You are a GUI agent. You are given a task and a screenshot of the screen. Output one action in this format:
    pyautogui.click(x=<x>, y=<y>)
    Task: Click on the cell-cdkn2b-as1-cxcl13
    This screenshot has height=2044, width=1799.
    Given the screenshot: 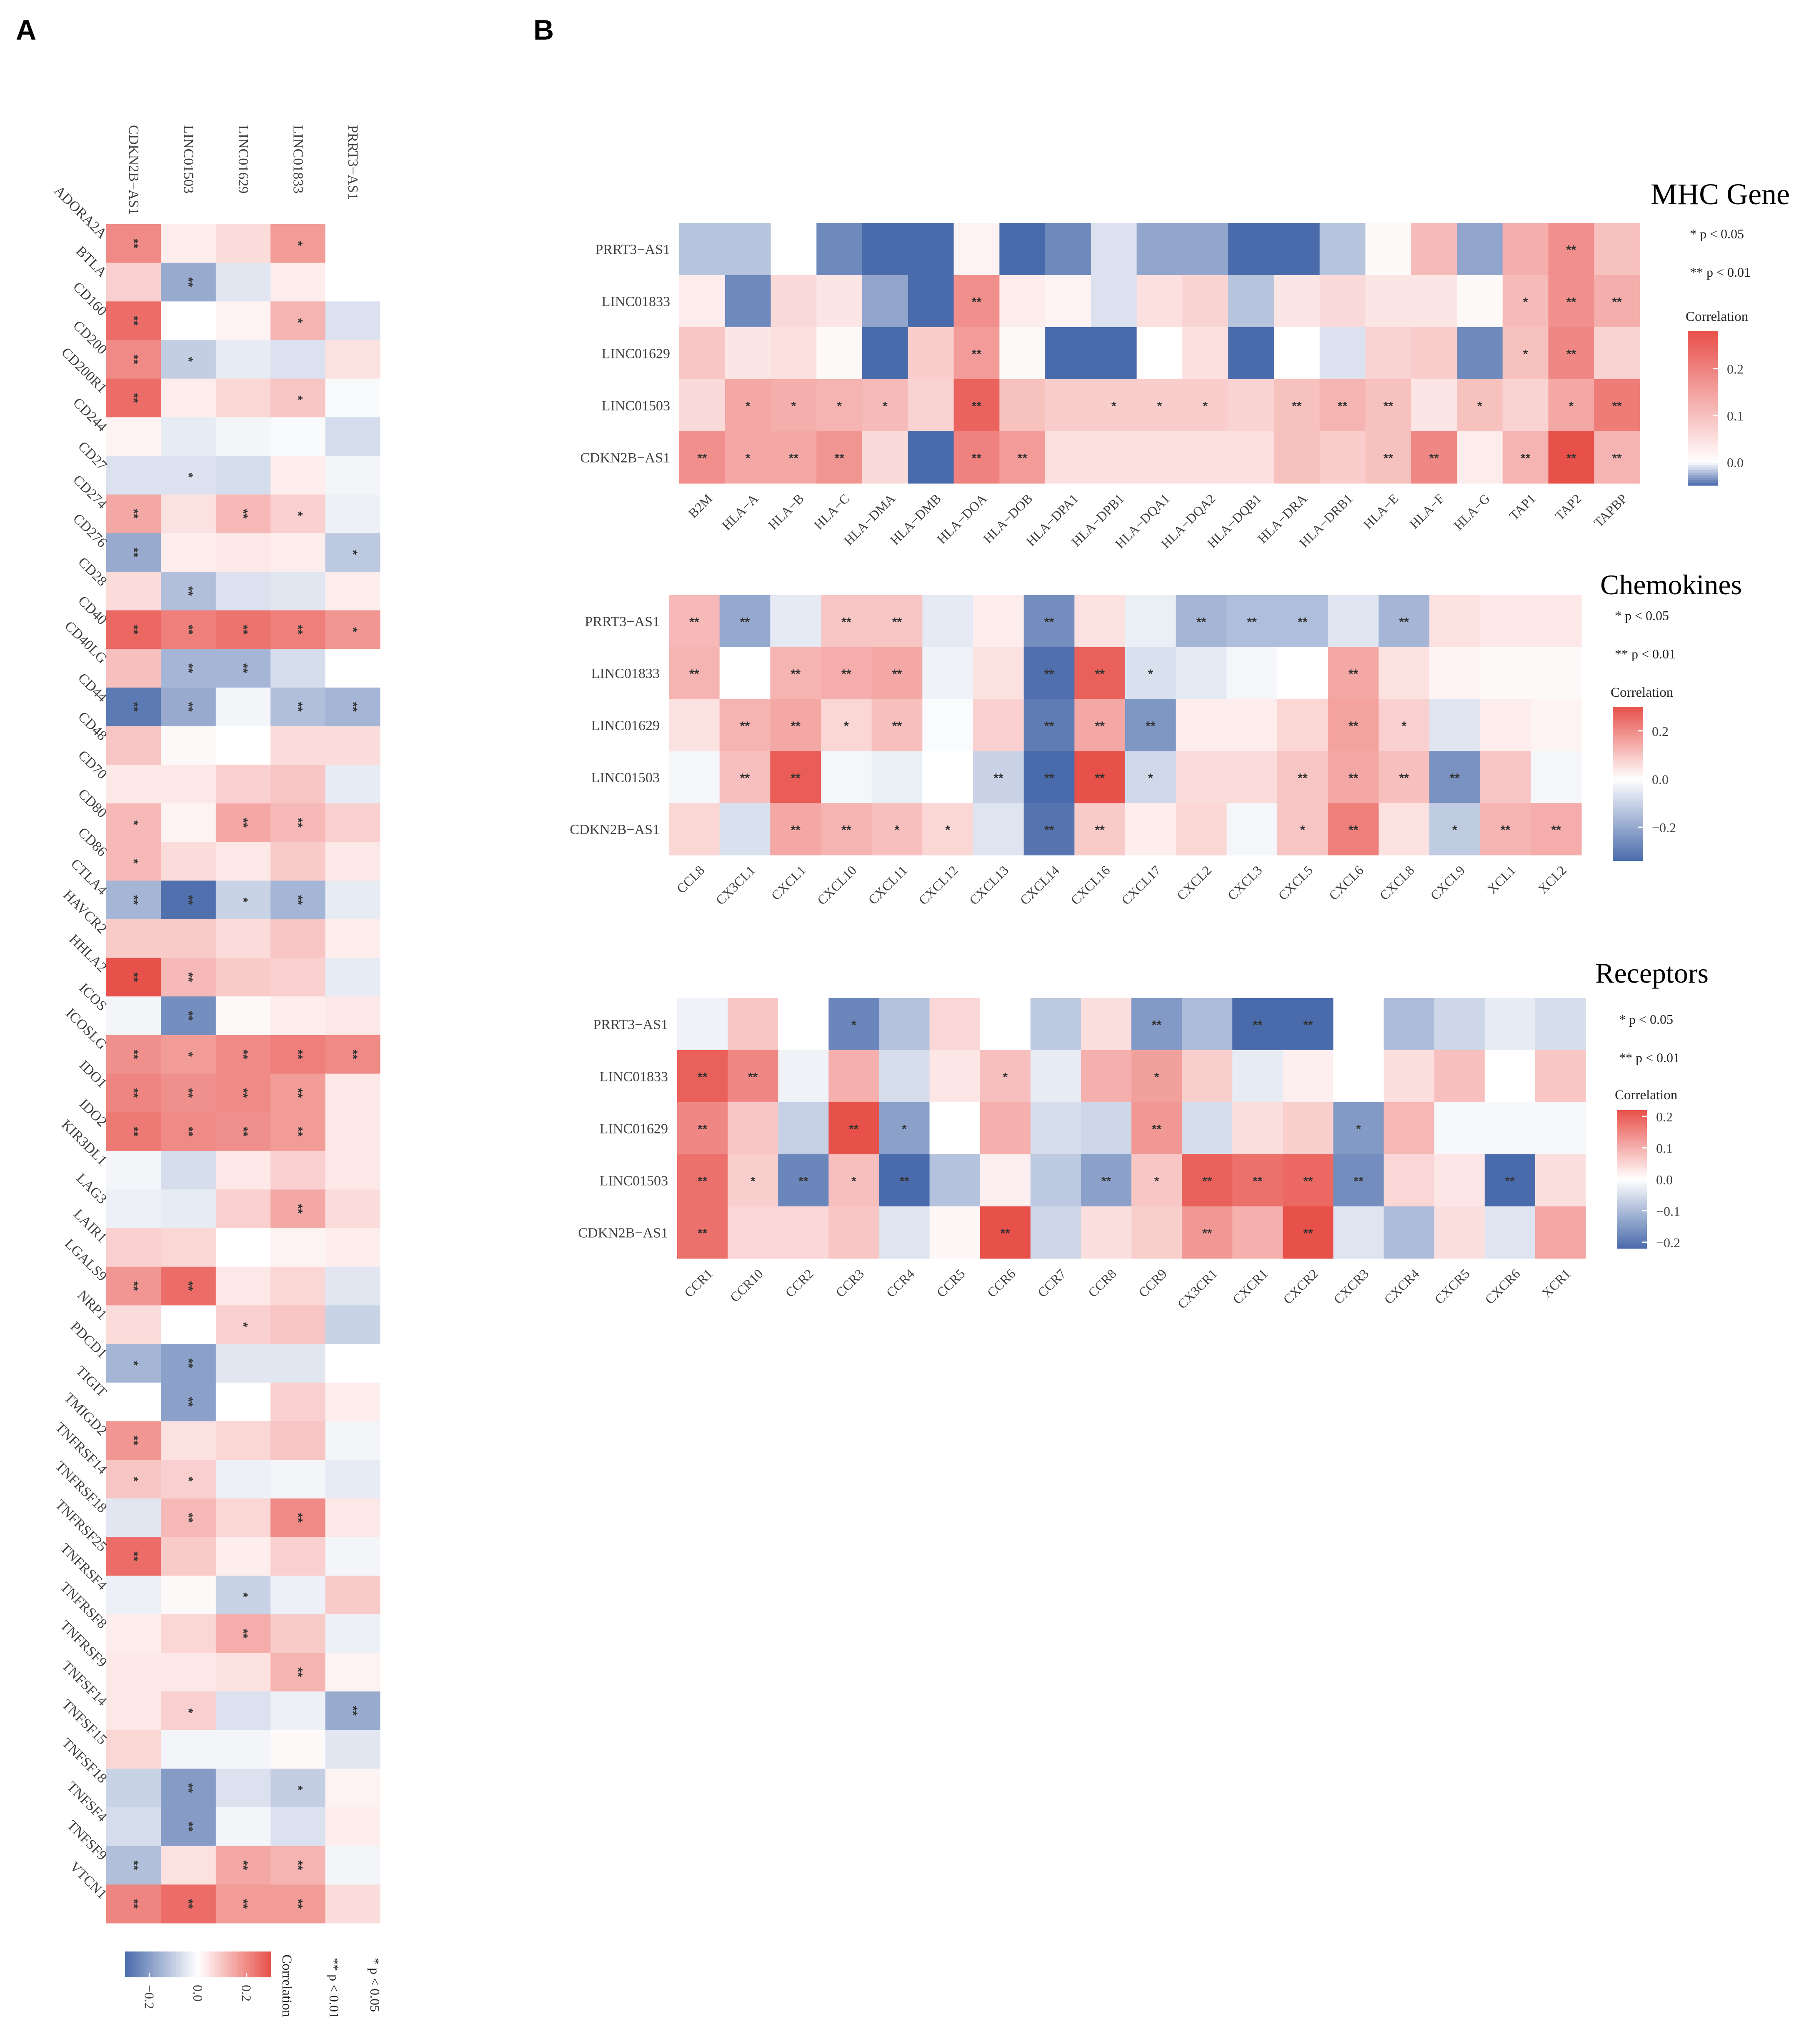 What is the action you would take?
    pyautogui.click(x=998, y=829)
    